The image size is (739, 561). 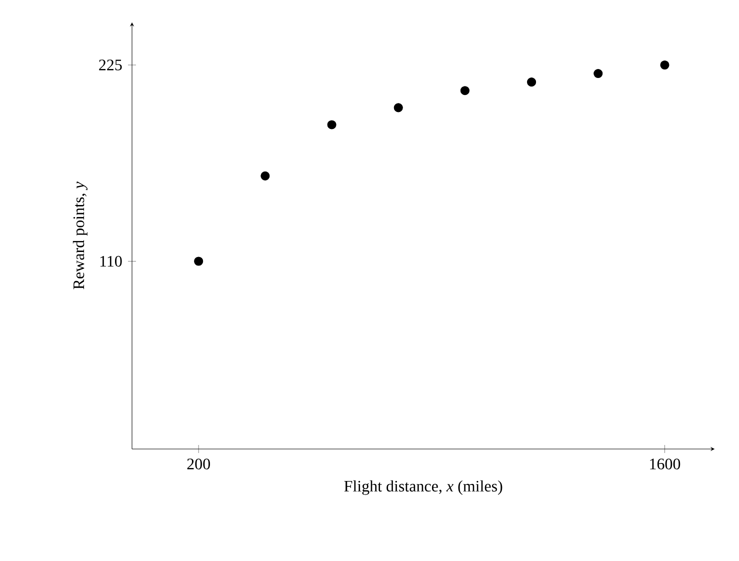 I want to click on x-tick-label: 1600, so click(x=665, y=464).